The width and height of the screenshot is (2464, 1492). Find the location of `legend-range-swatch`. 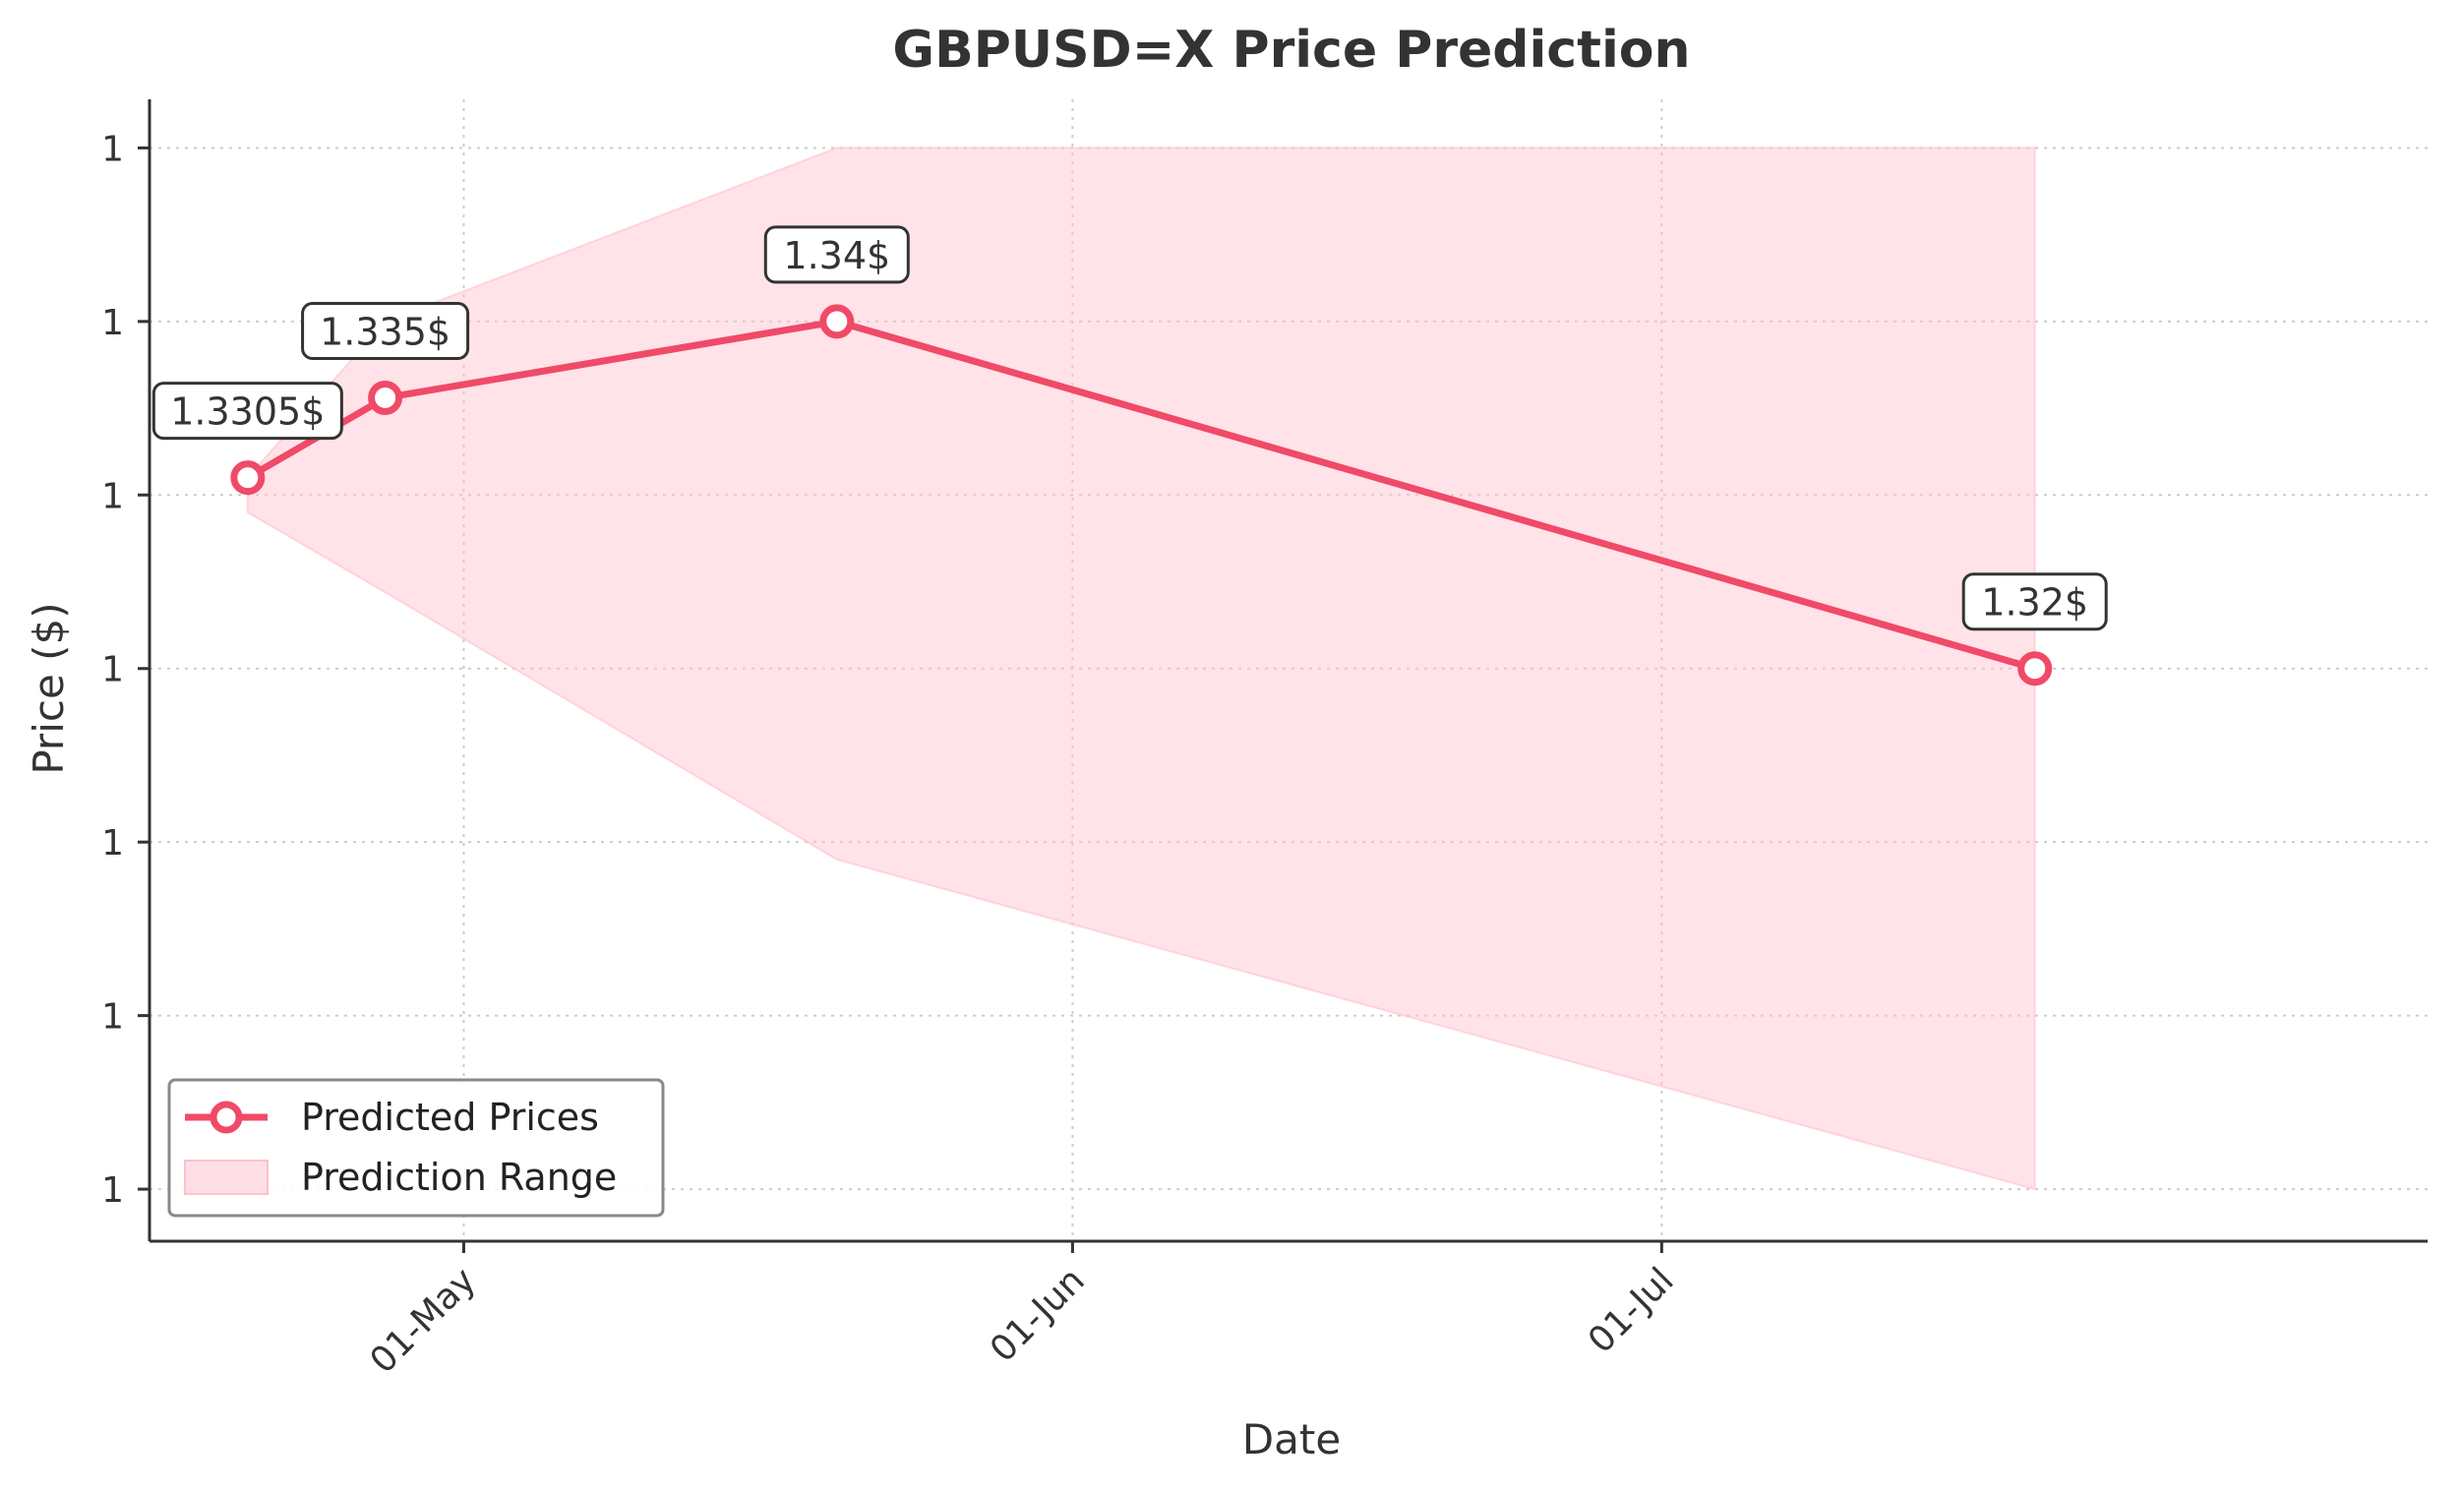

legend-range-swatch is located at coordinates (227, 1177).